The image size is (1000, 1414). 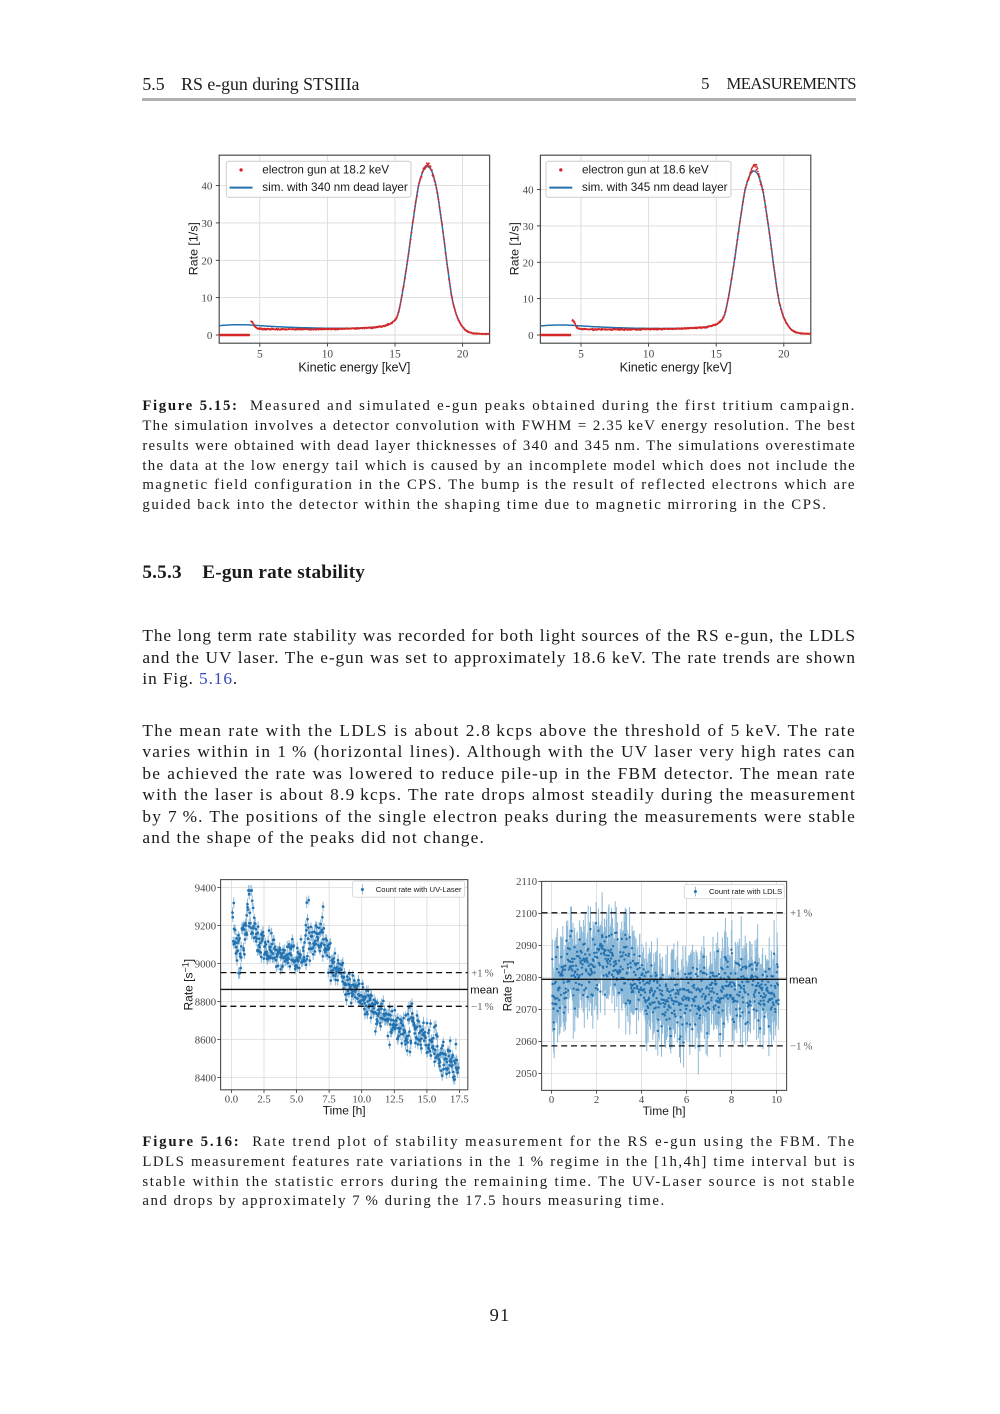 I want to click on svg-text: 8400, so click(x=205, y=1078).